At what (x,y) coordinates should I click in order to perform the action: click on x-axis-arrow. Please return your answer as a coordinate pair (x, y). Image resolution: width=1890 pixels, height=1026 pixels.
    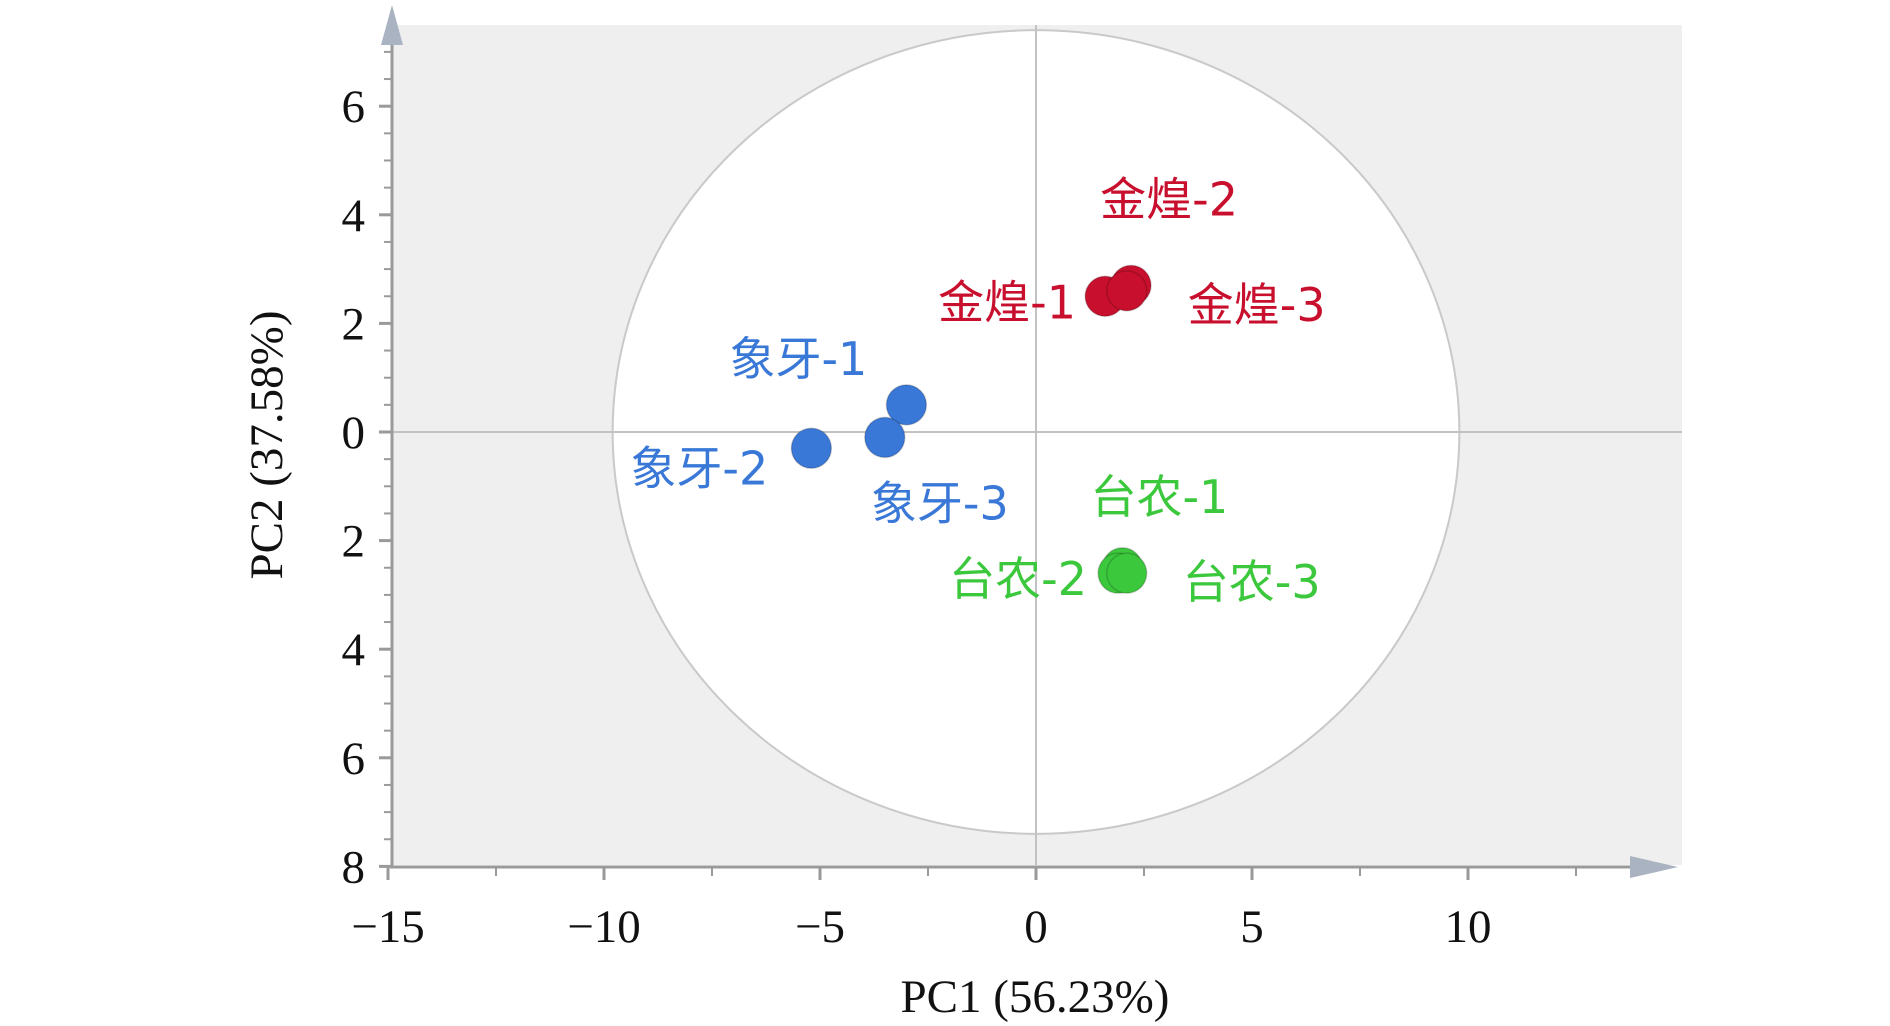
    Looking at the image, I should click on (1654, 867).